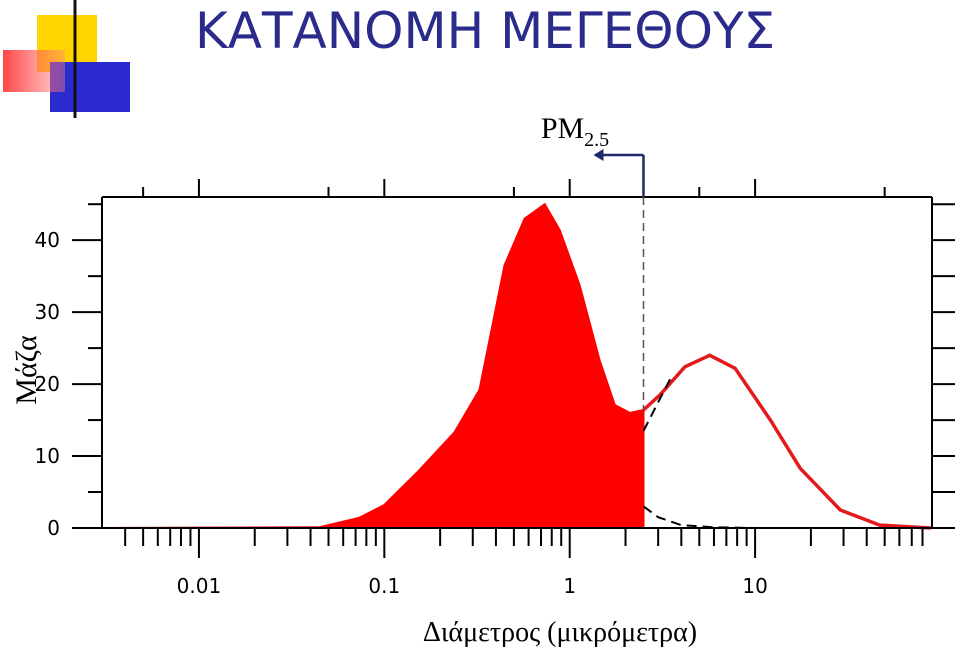  I want to click on x-tick-label: 10, so click(754, 586).